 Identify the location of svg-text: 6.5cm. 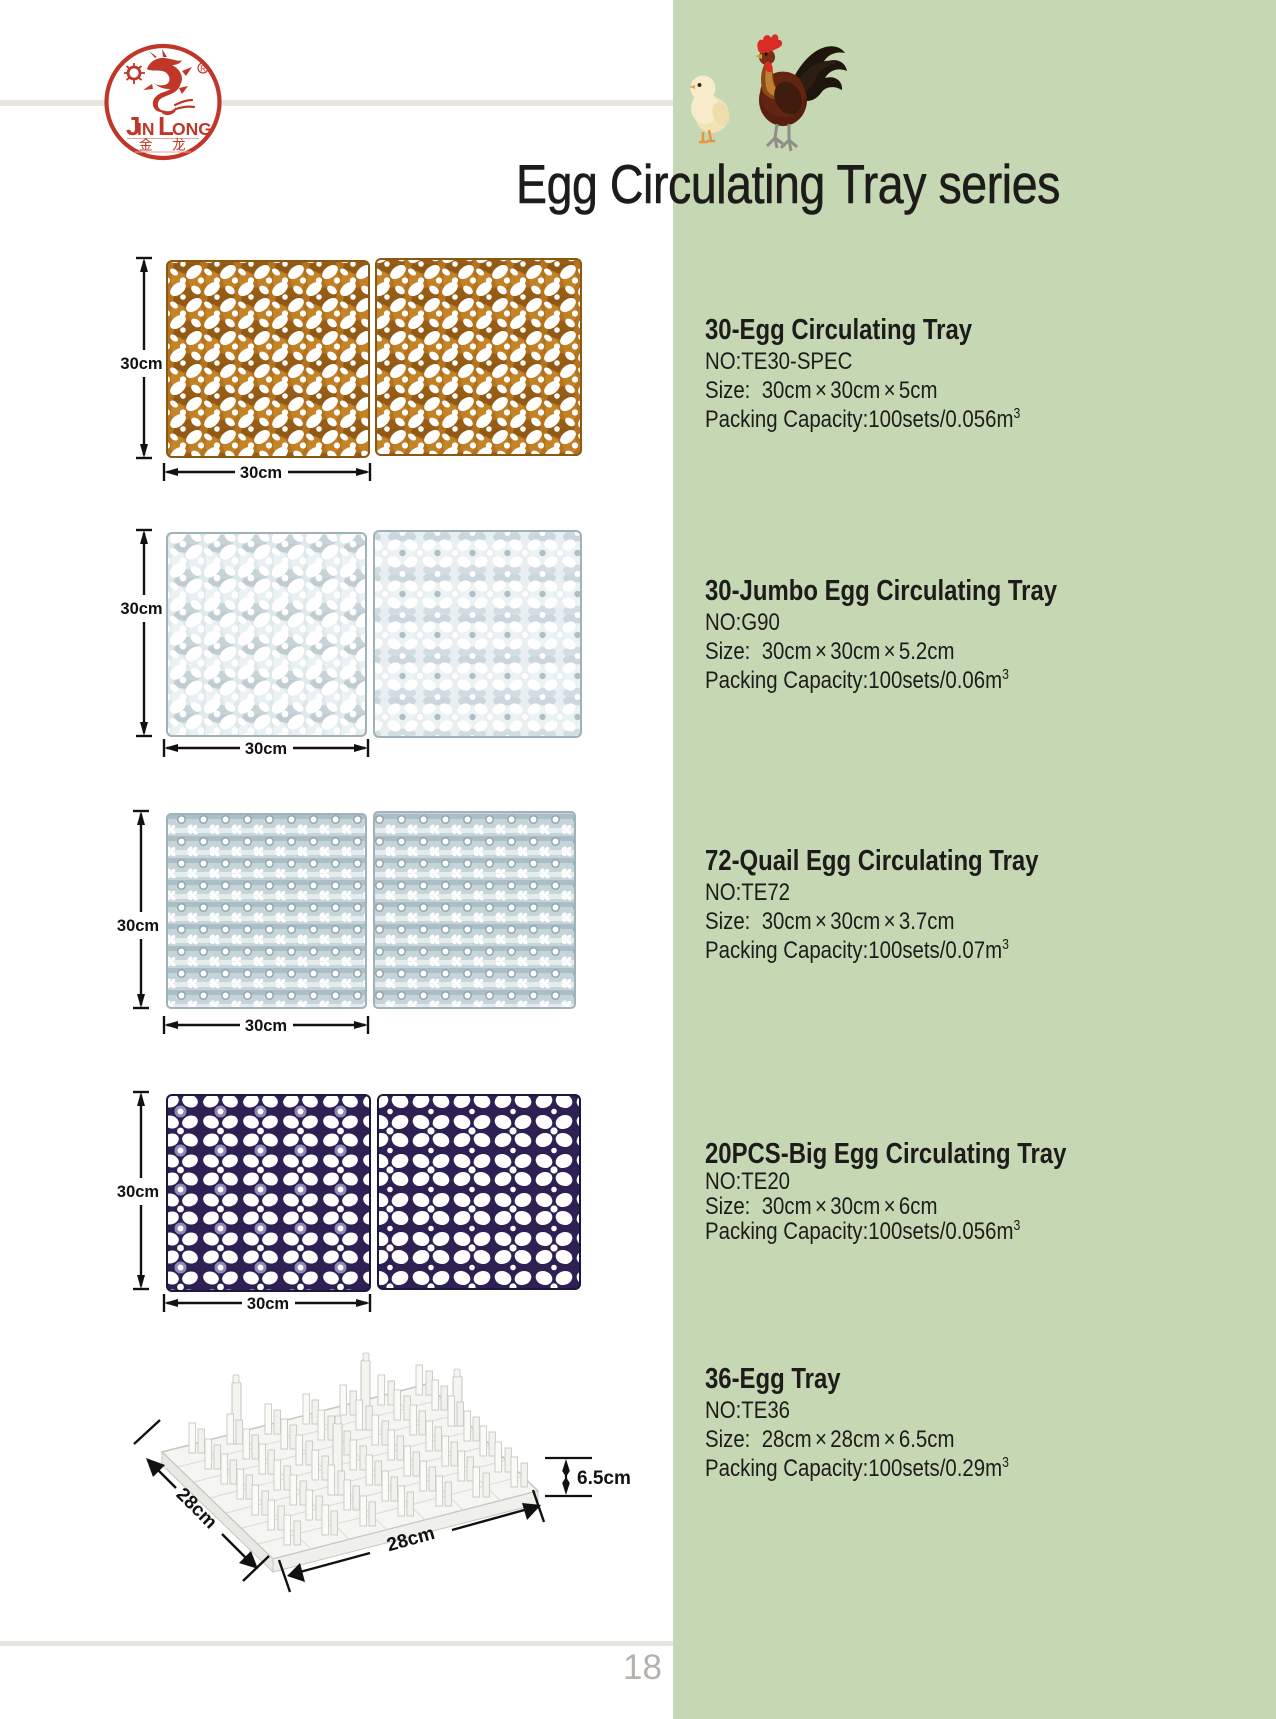
(604, 1478).